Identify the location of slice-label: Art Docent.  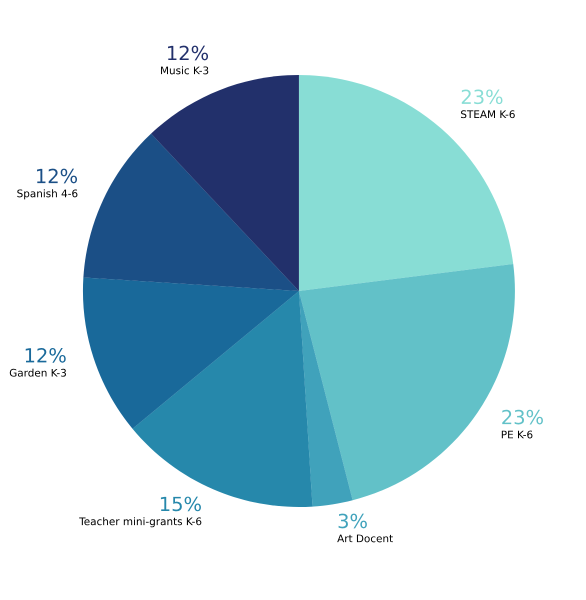
(365, 538).